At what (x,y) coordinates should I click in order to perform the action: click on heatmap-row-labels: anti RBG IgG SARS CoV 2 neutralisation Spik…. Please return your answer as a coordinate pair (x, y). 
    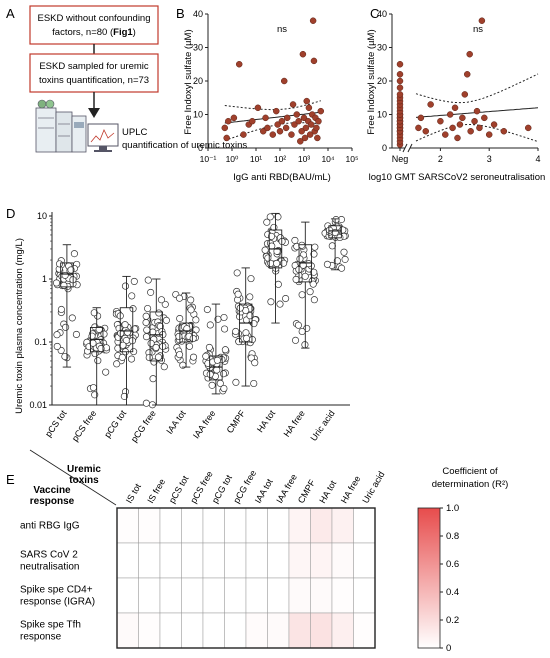
    Looking at the image, I should click on (57, 582).